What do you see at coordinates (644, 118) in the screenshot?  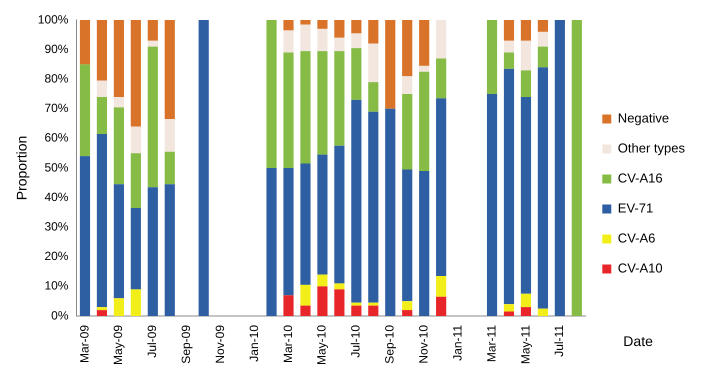 I see `legend-label: Negative` at bounding box center [644, 118].